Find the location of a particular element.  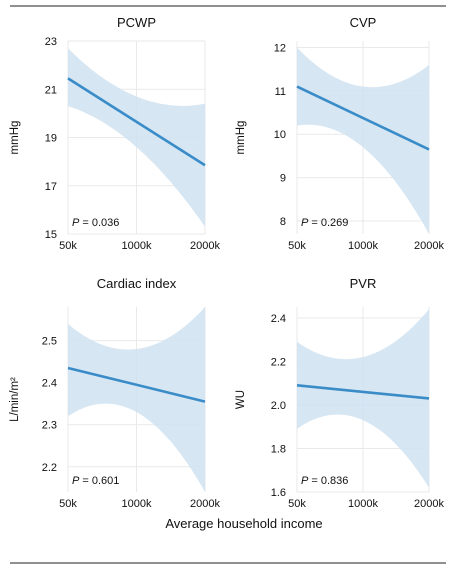

y-tick-label: 9 is located at coordinates (283, 179).